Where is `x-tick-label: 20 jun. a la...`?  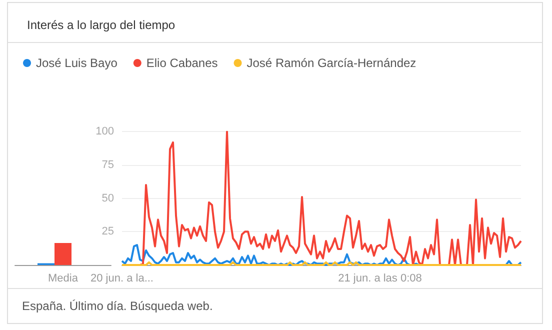 x-tick-label: 20 jun. a la... is located at coordinates (122, 278).